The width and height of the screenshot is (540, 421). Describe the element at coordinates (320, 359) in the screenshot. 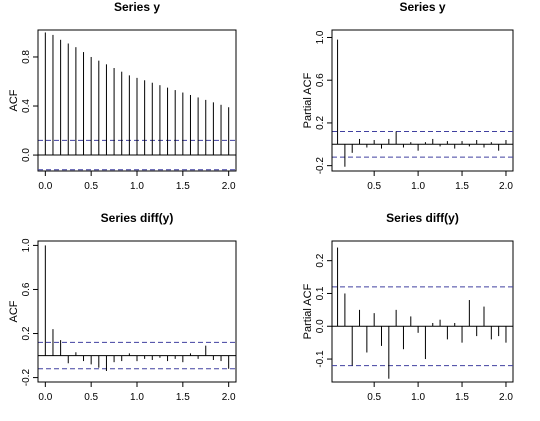

I see `y-tick-label: -0.1` at that location.